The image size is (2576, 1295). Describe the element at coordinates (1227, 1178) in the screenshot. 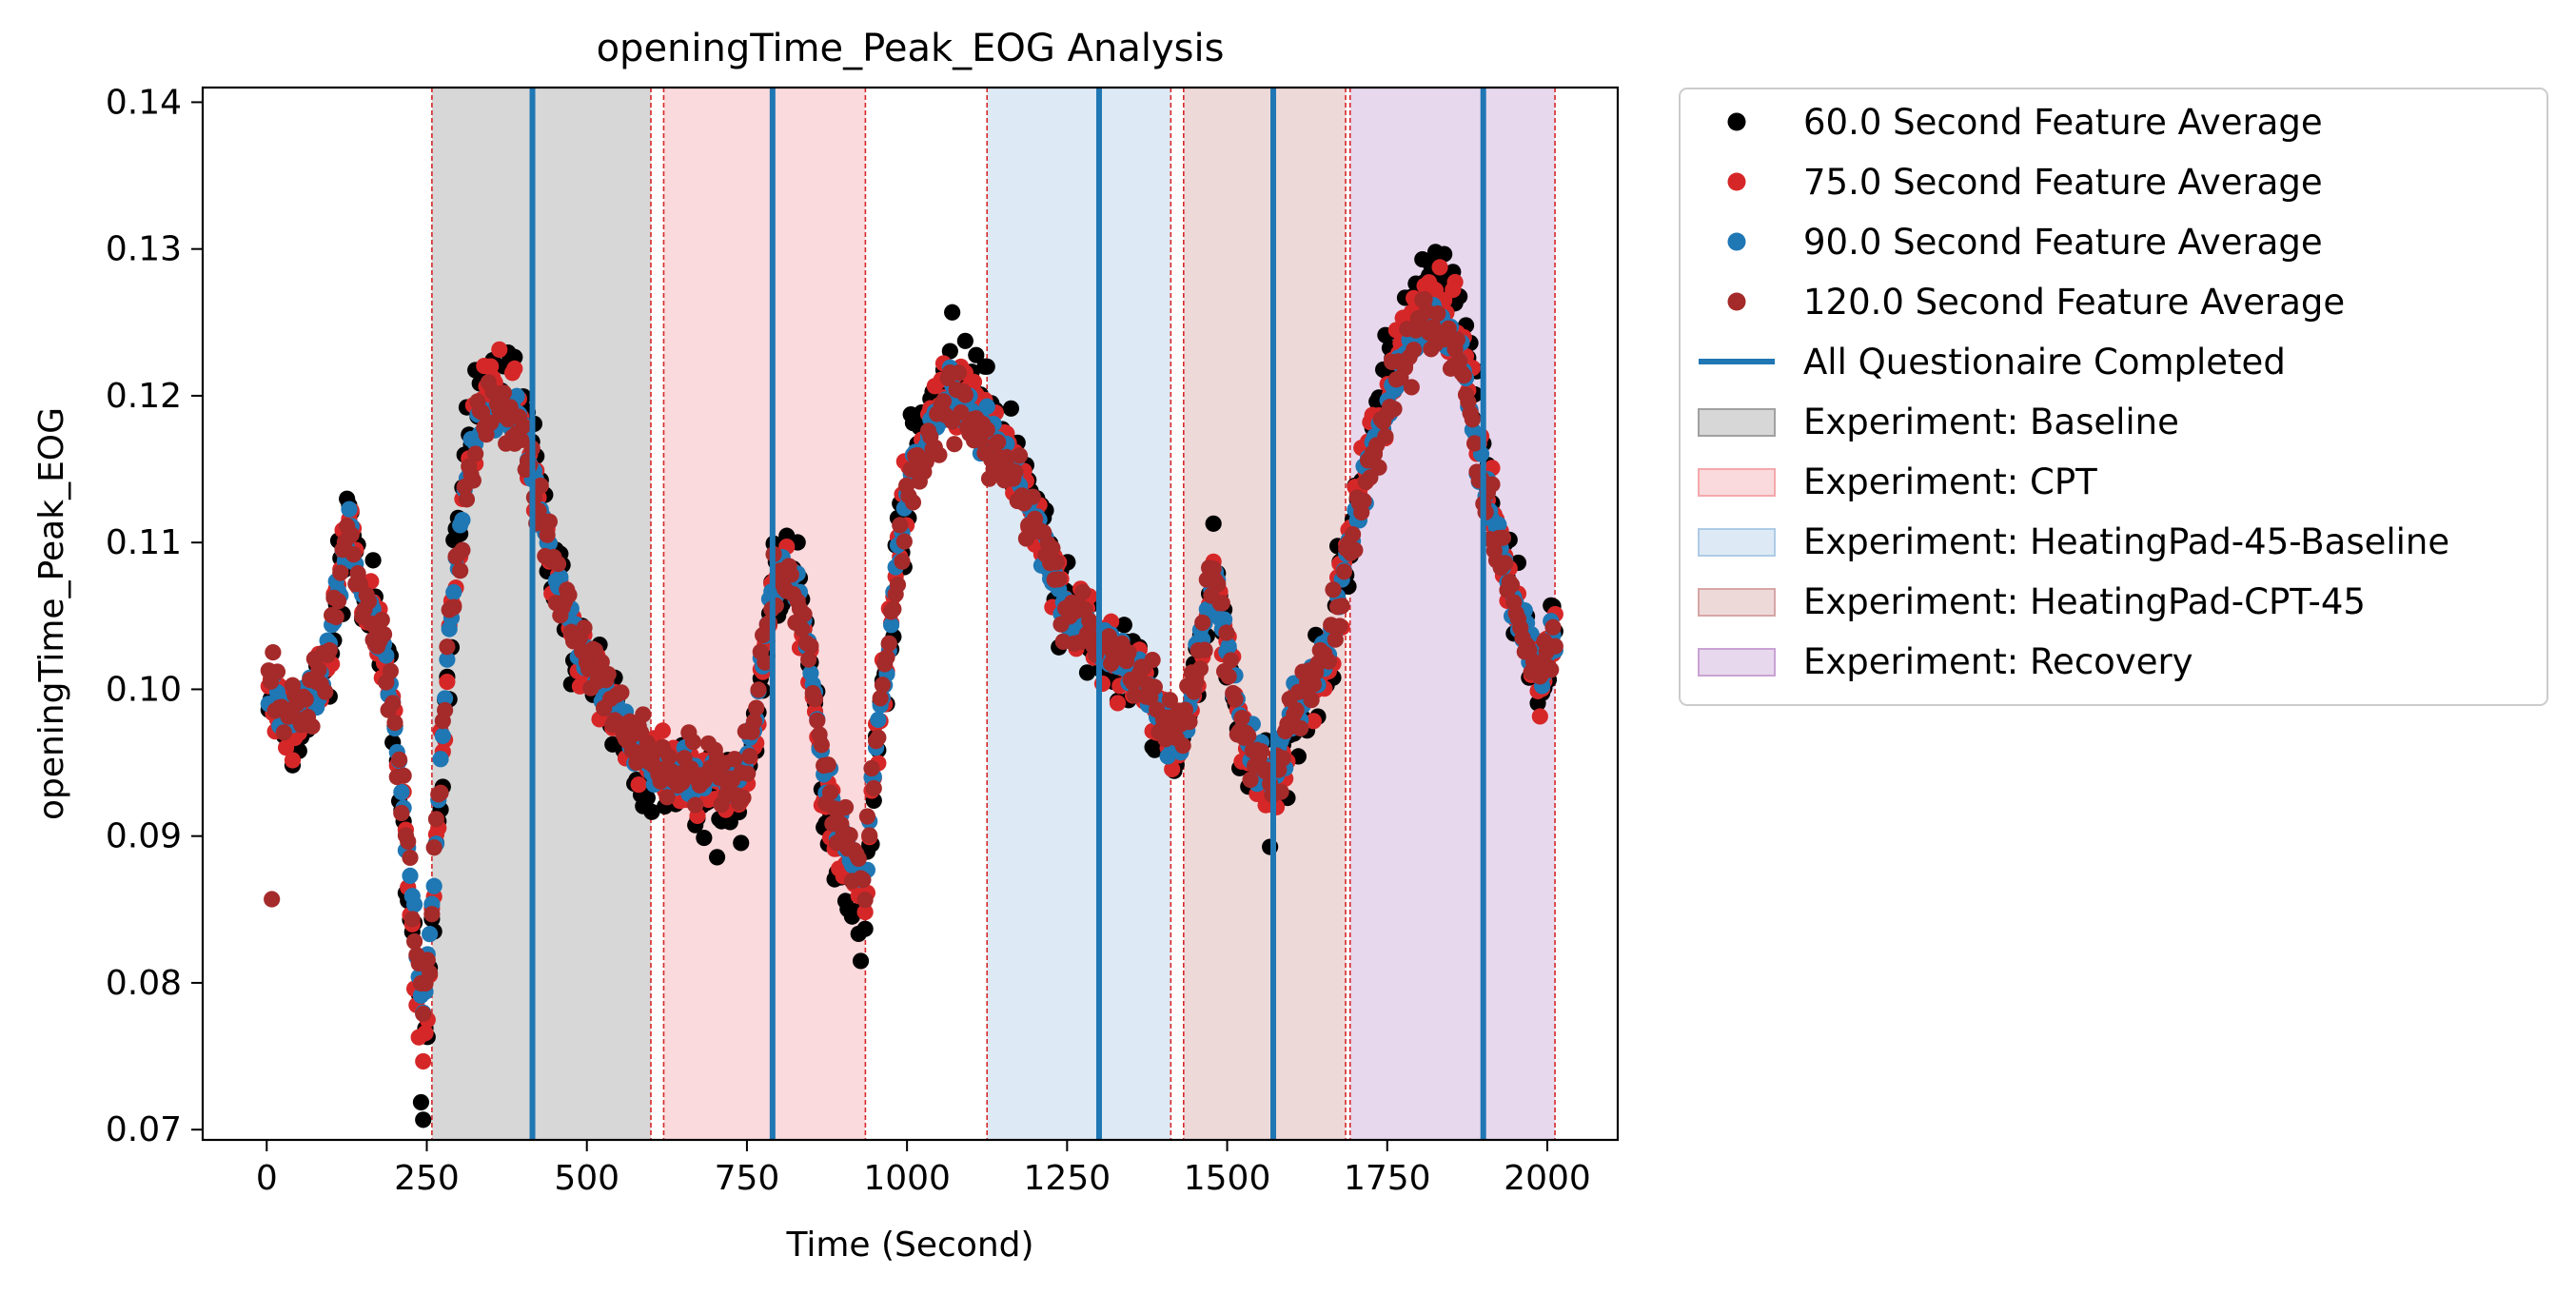

I see `x-tick-label: 1500` at that location.